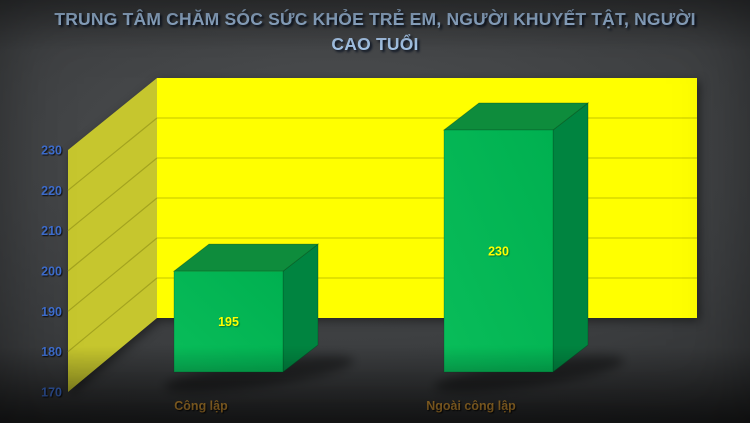 The height and width of the screenshot is (423, 750). I want to click on bar-side-face, so click(570, 237).